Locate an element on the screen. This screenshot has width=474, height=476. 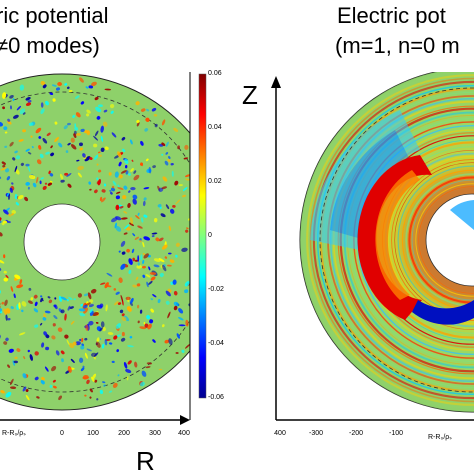
colorbar-tick: 0.06 is located at coordinates (215, 74).